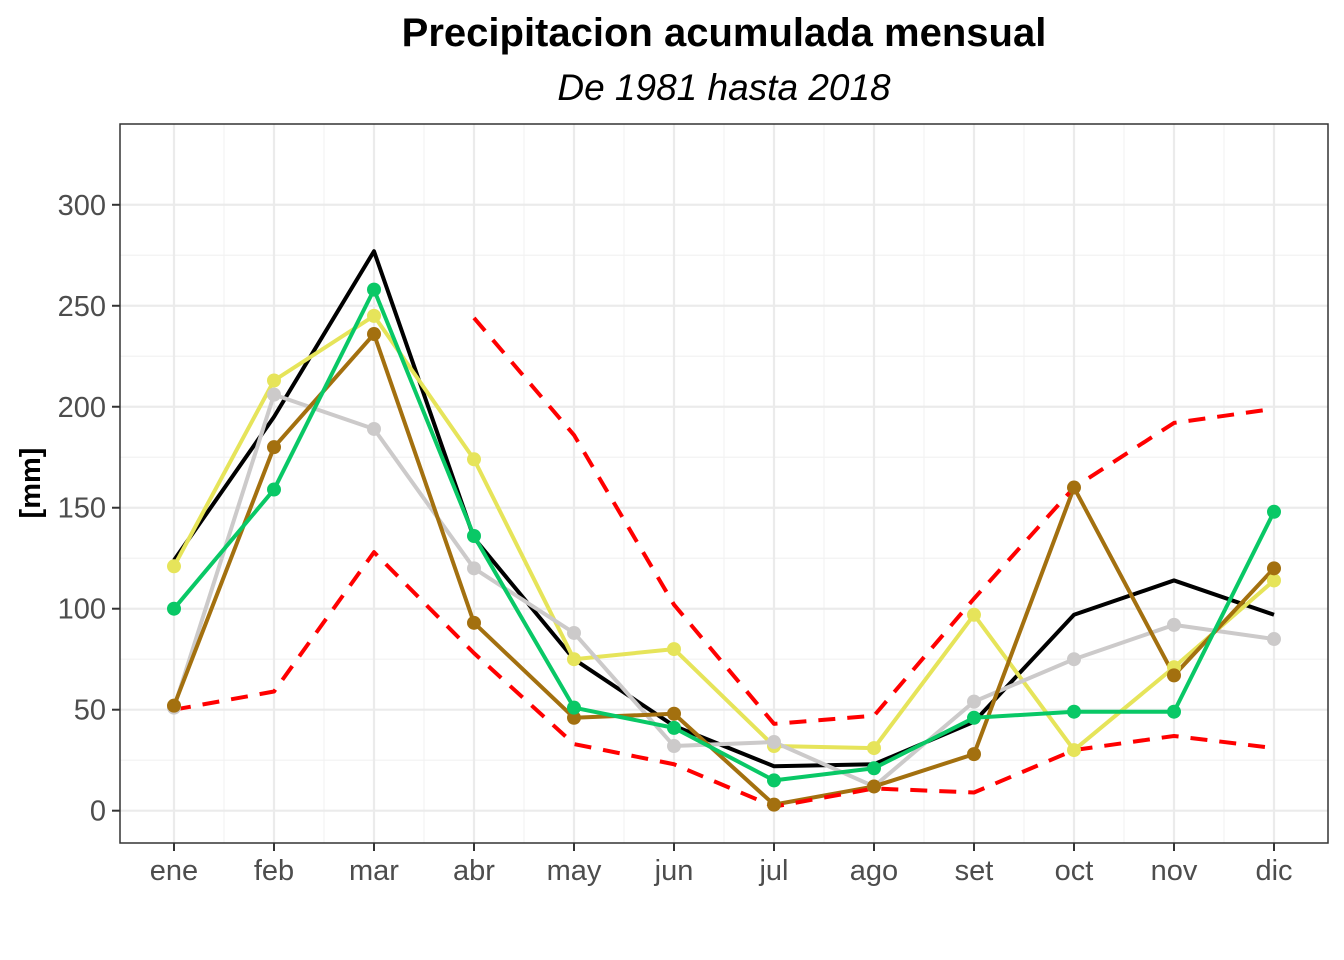  Describe the element at coordinates (874, 871) in the screenshot. I see `x-tick-label: ago` at that location.